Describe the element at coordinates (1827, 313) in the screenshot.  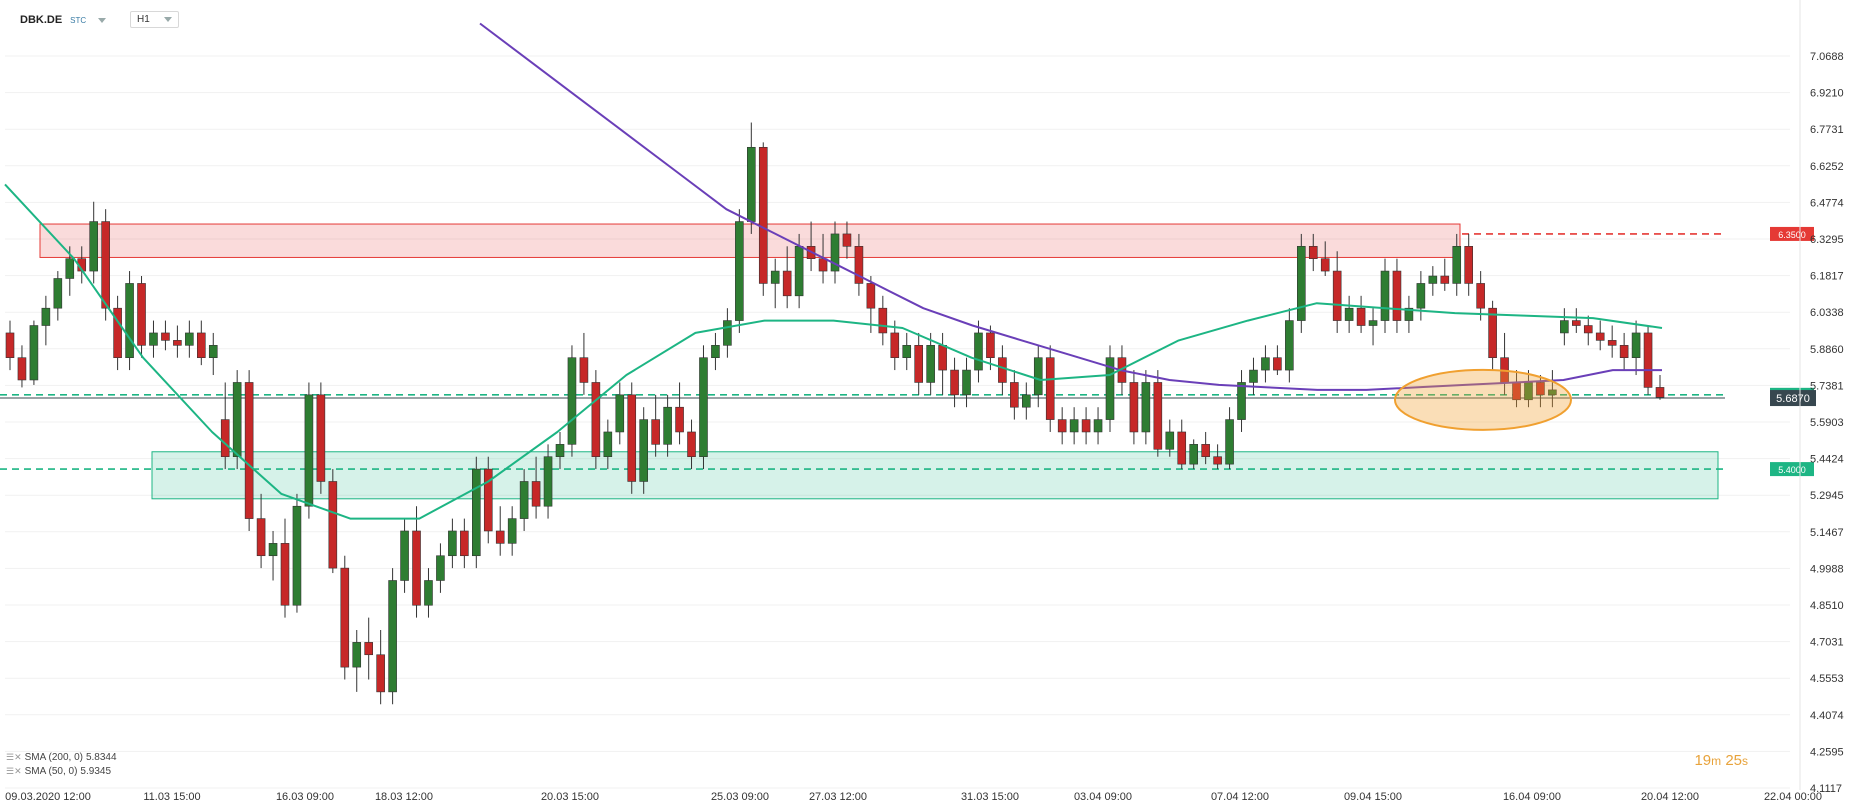
I see `y-tick-label: 6.0338` at that location.